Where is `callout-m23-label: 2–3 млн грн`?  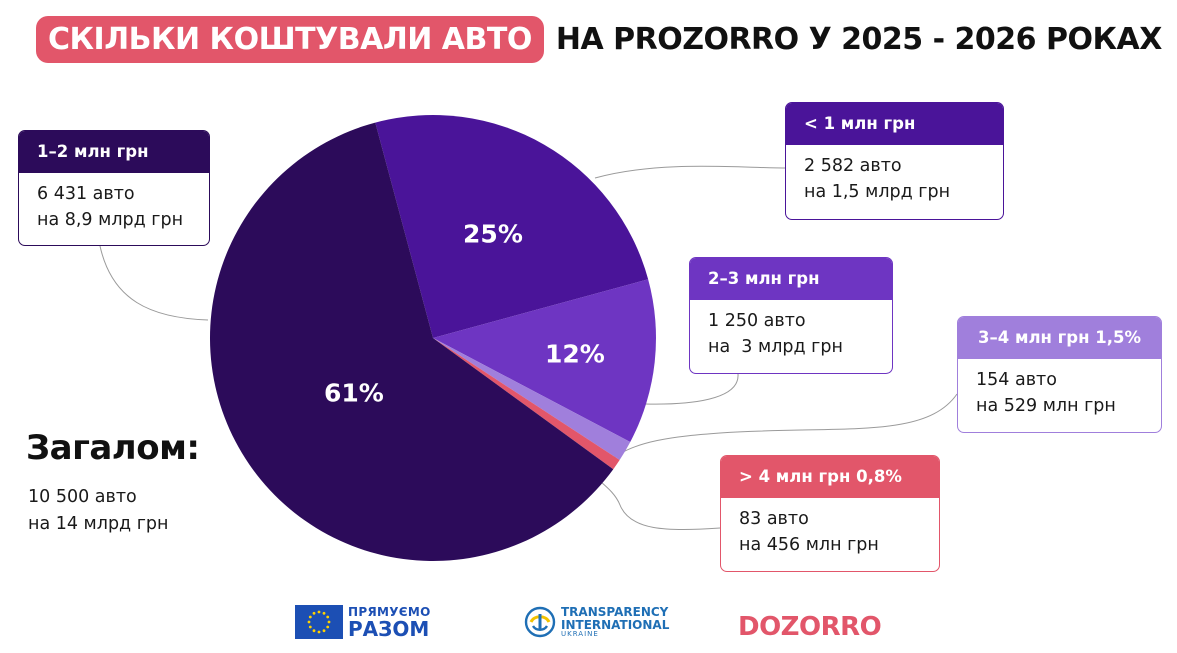 callout-m23-label: 2–3 млн грн is located at coordinates (791, 279).